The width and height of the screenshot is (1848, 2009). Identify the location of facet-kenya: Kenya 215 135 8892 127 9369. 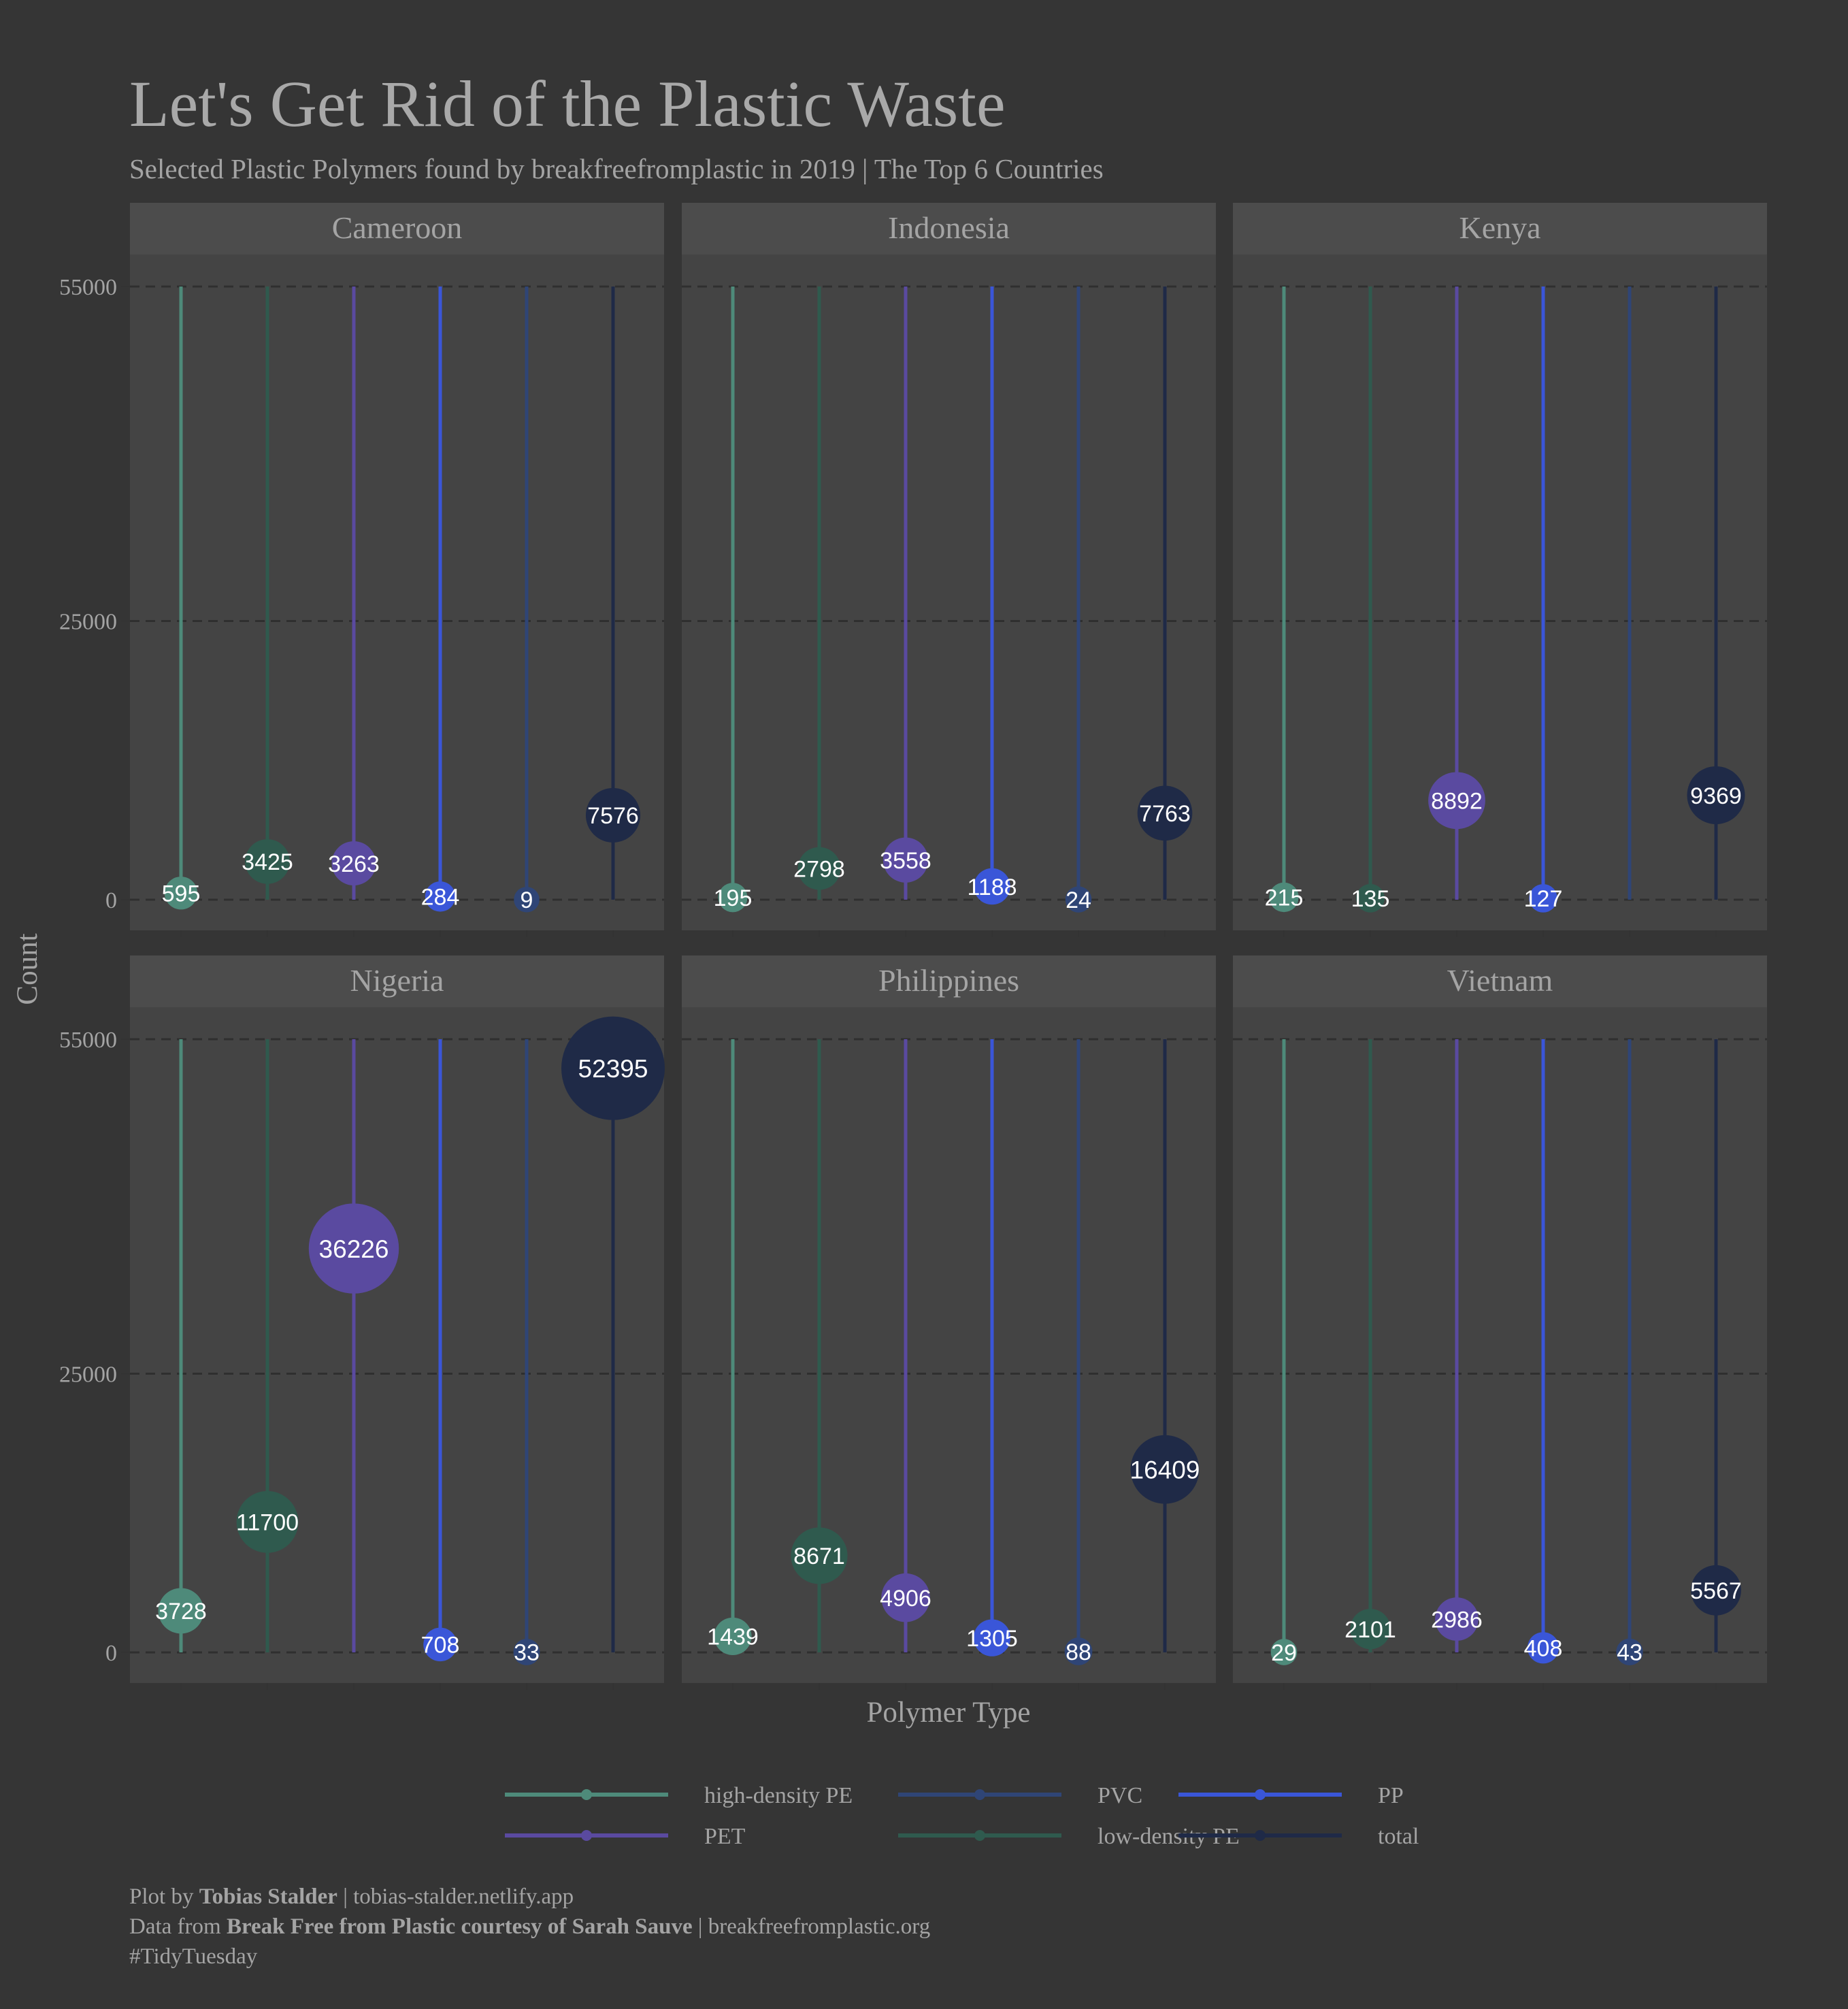
(1500, 570).